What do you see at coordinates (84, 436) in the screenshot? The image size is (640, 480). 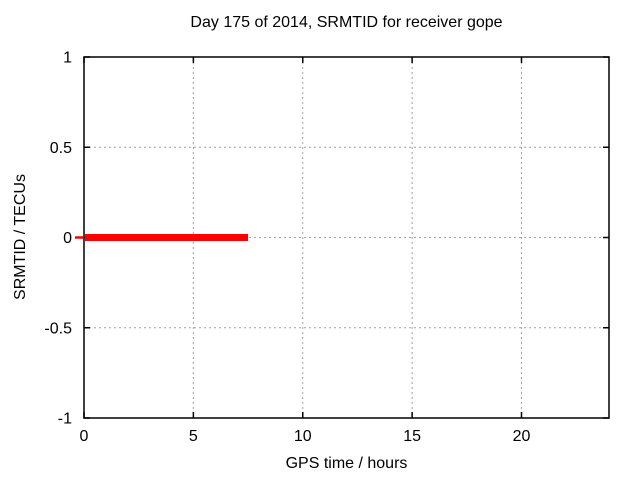 I see `x-tick-label: 0` at bounding box center [84, 436].